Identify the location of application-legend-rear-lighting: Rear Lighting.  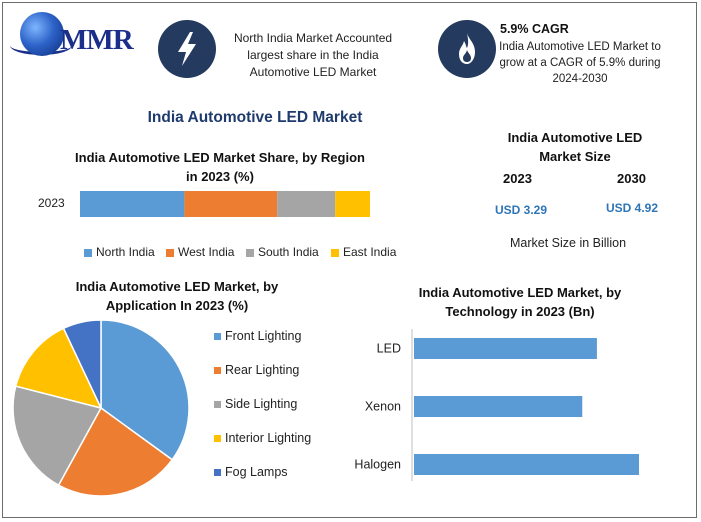
(256, 370).